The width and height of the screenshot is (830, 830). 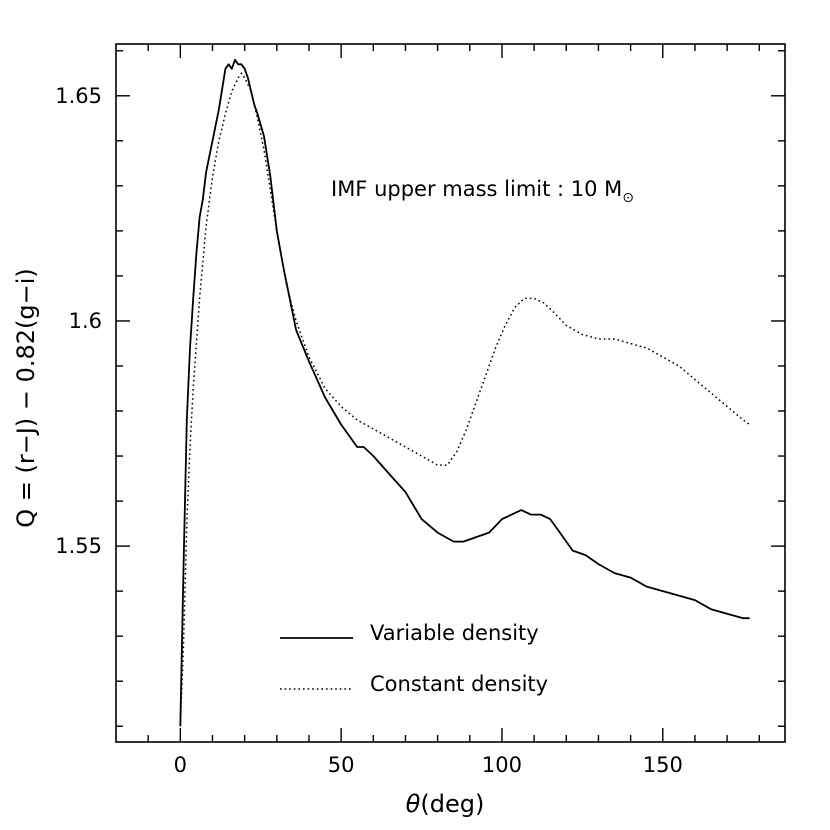 What do you see at coordinates (26, 398) in the screenshot?
I see `y-axis-label: Q = (r−J) − 0.82(g−i)` at bounding box center [26, 398].